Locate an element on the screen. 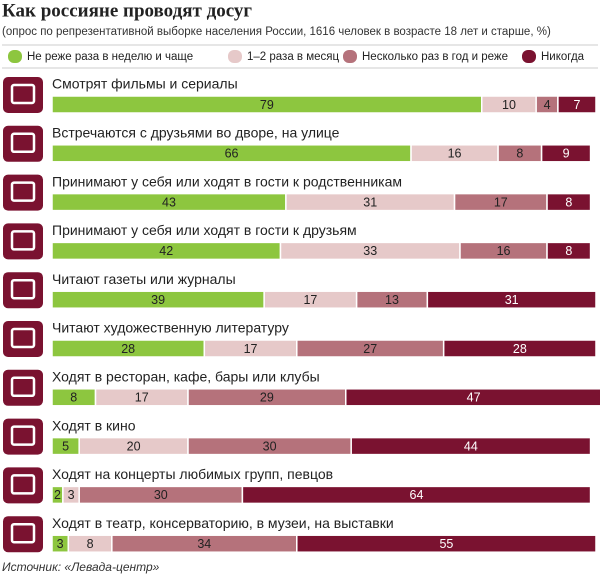  chart-title: Как россияне проводят досуг is located at coordinates (127, 10).